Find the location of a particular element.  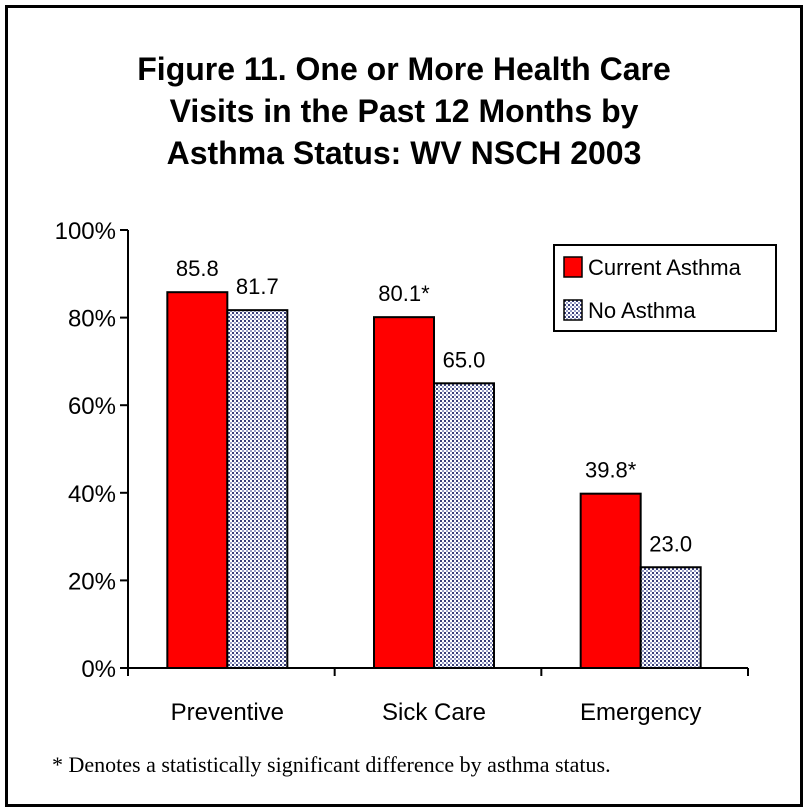

data-label: 23.0 is located at coordinates (670, 543).